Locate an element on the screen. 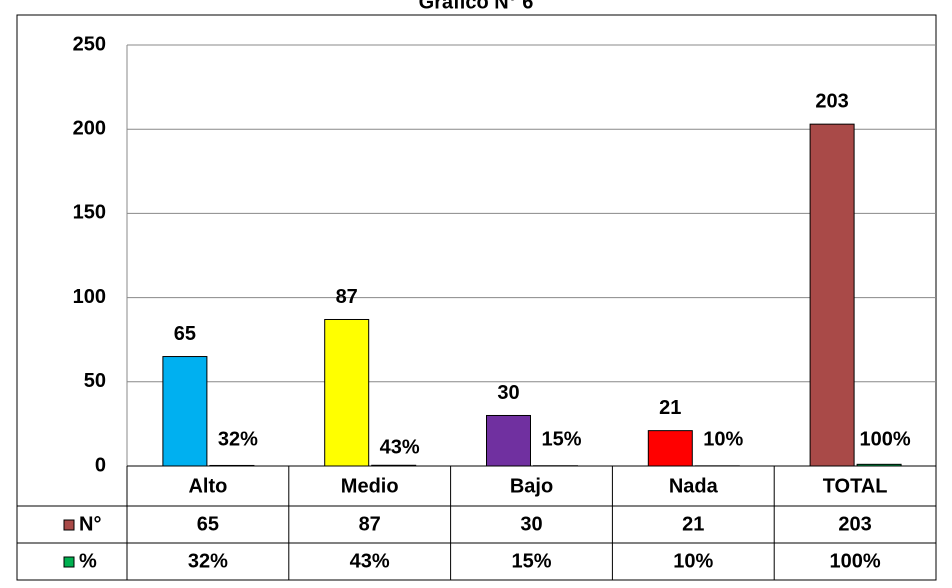 This screenshot has width=952, height=588. x-tick-label: Nada is located at coordinates (694, 486).